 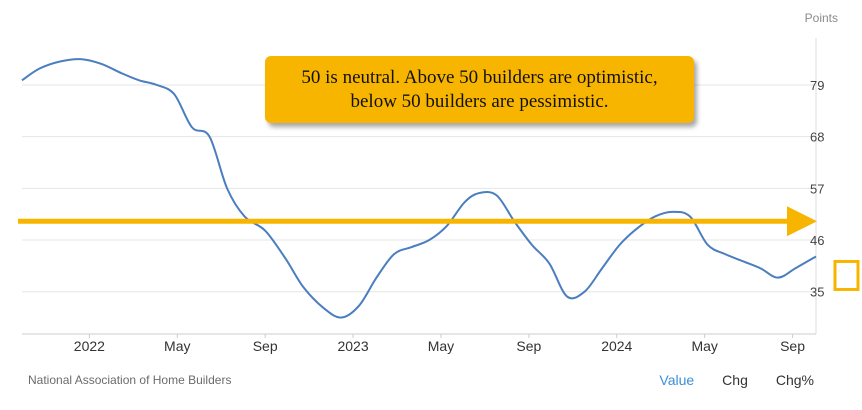 I want to click on source-label: National Association of Home Builders, so click(x=130, y=380).